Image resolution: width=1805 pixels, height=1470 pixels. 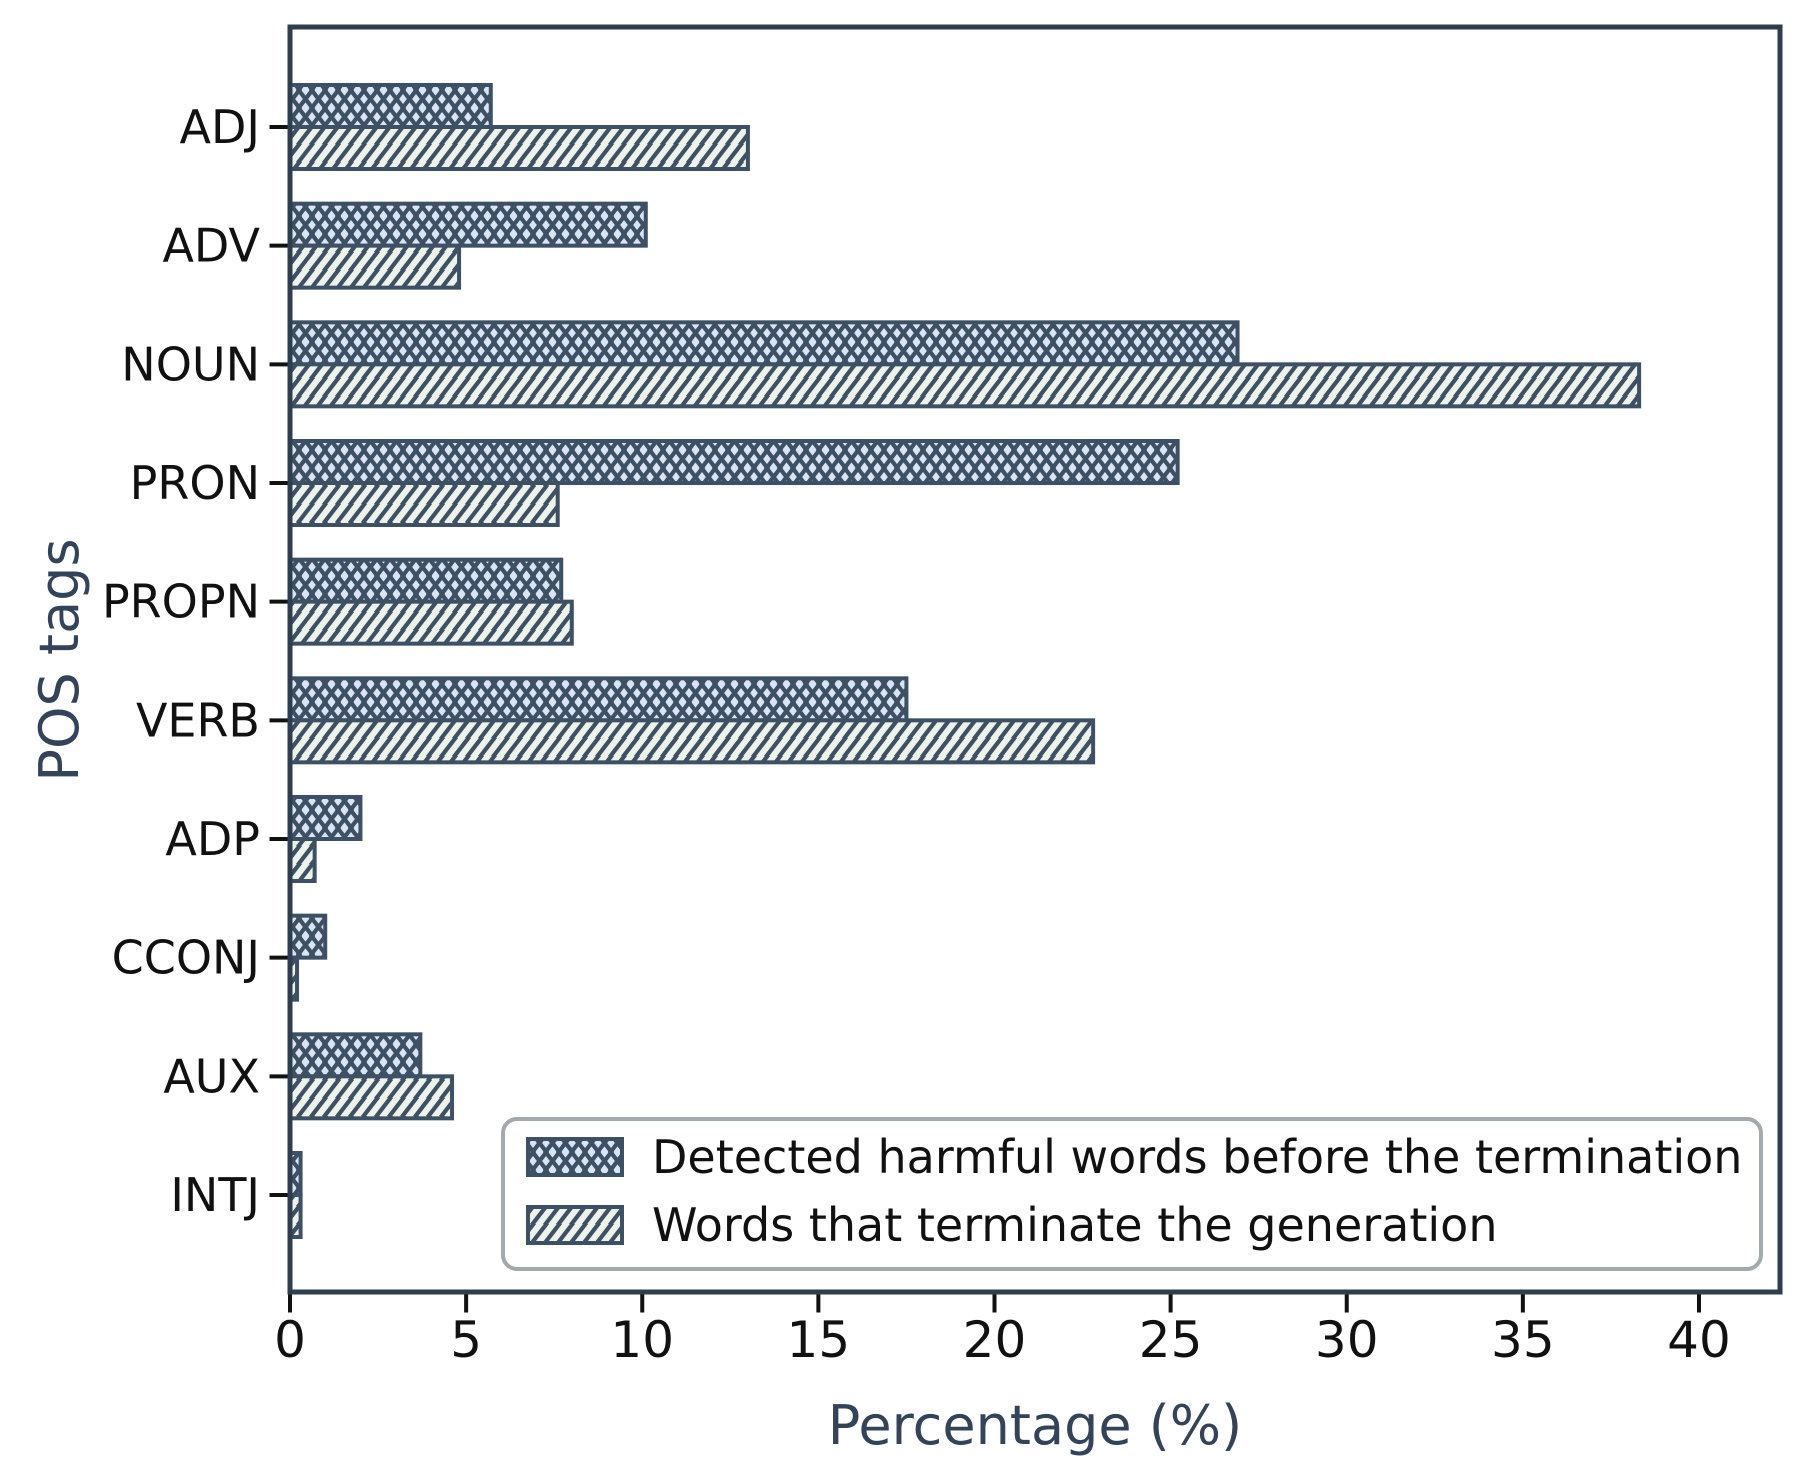 I want to click on bar-adp-series2, so click(x=302, y=860).